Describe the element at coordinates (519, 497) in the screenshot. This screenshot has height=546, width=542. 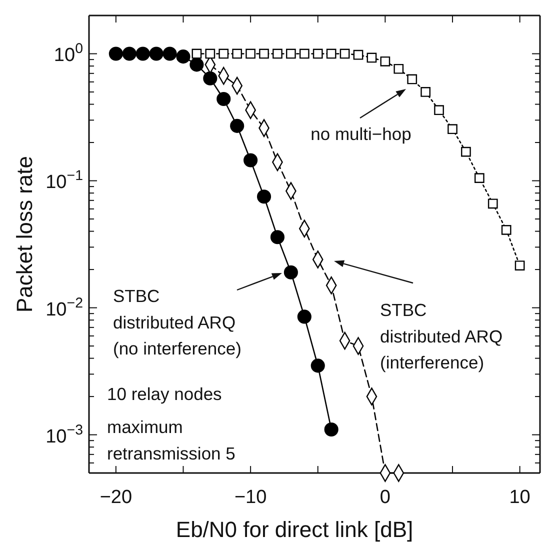
I see `x-tick-label: 10` at that location.